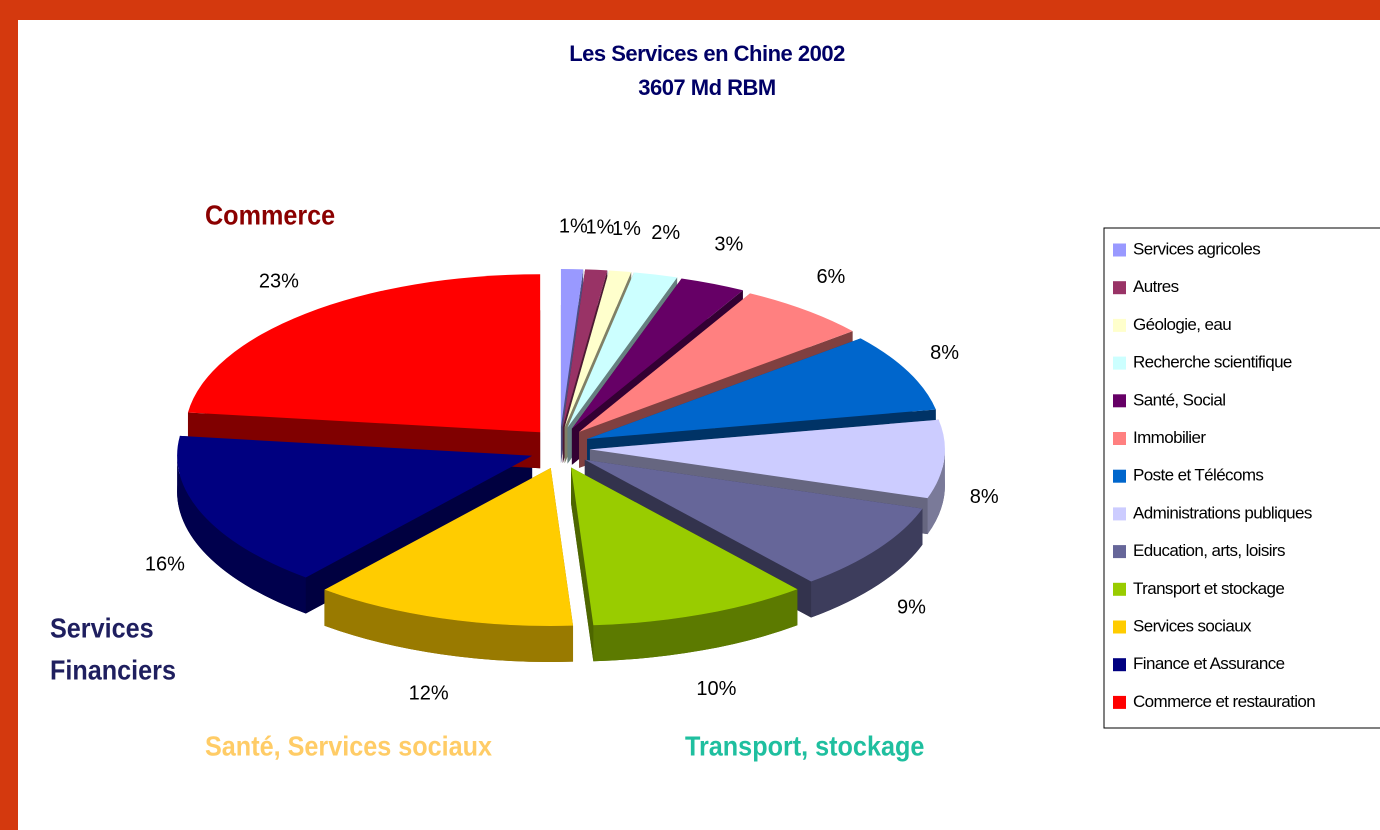  Describe the element at coordinates (270, 215) in the screenshot. I see `annotation: Commerce` at that location.